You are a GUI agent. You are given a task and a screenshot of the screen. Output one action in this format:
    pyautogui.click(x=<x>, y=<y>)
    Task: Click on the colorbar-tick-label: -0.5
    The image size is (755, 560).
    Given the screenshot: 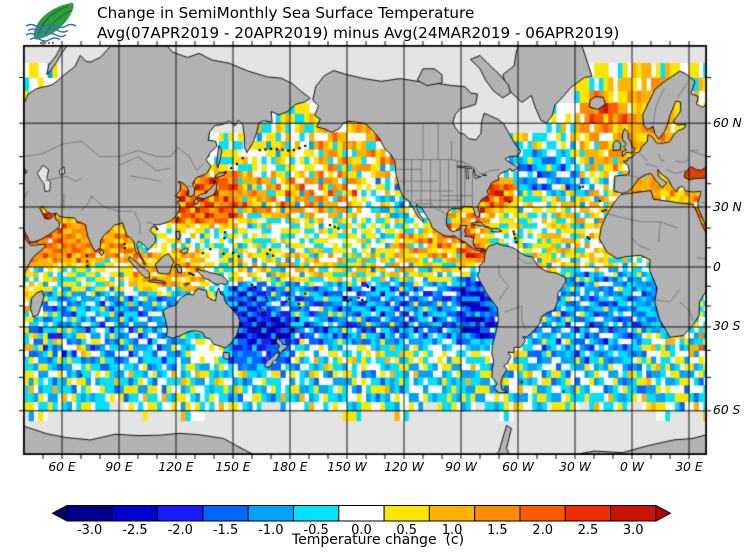 What is the action you would take?
    pyautogui.click(x=315, y=530)
    